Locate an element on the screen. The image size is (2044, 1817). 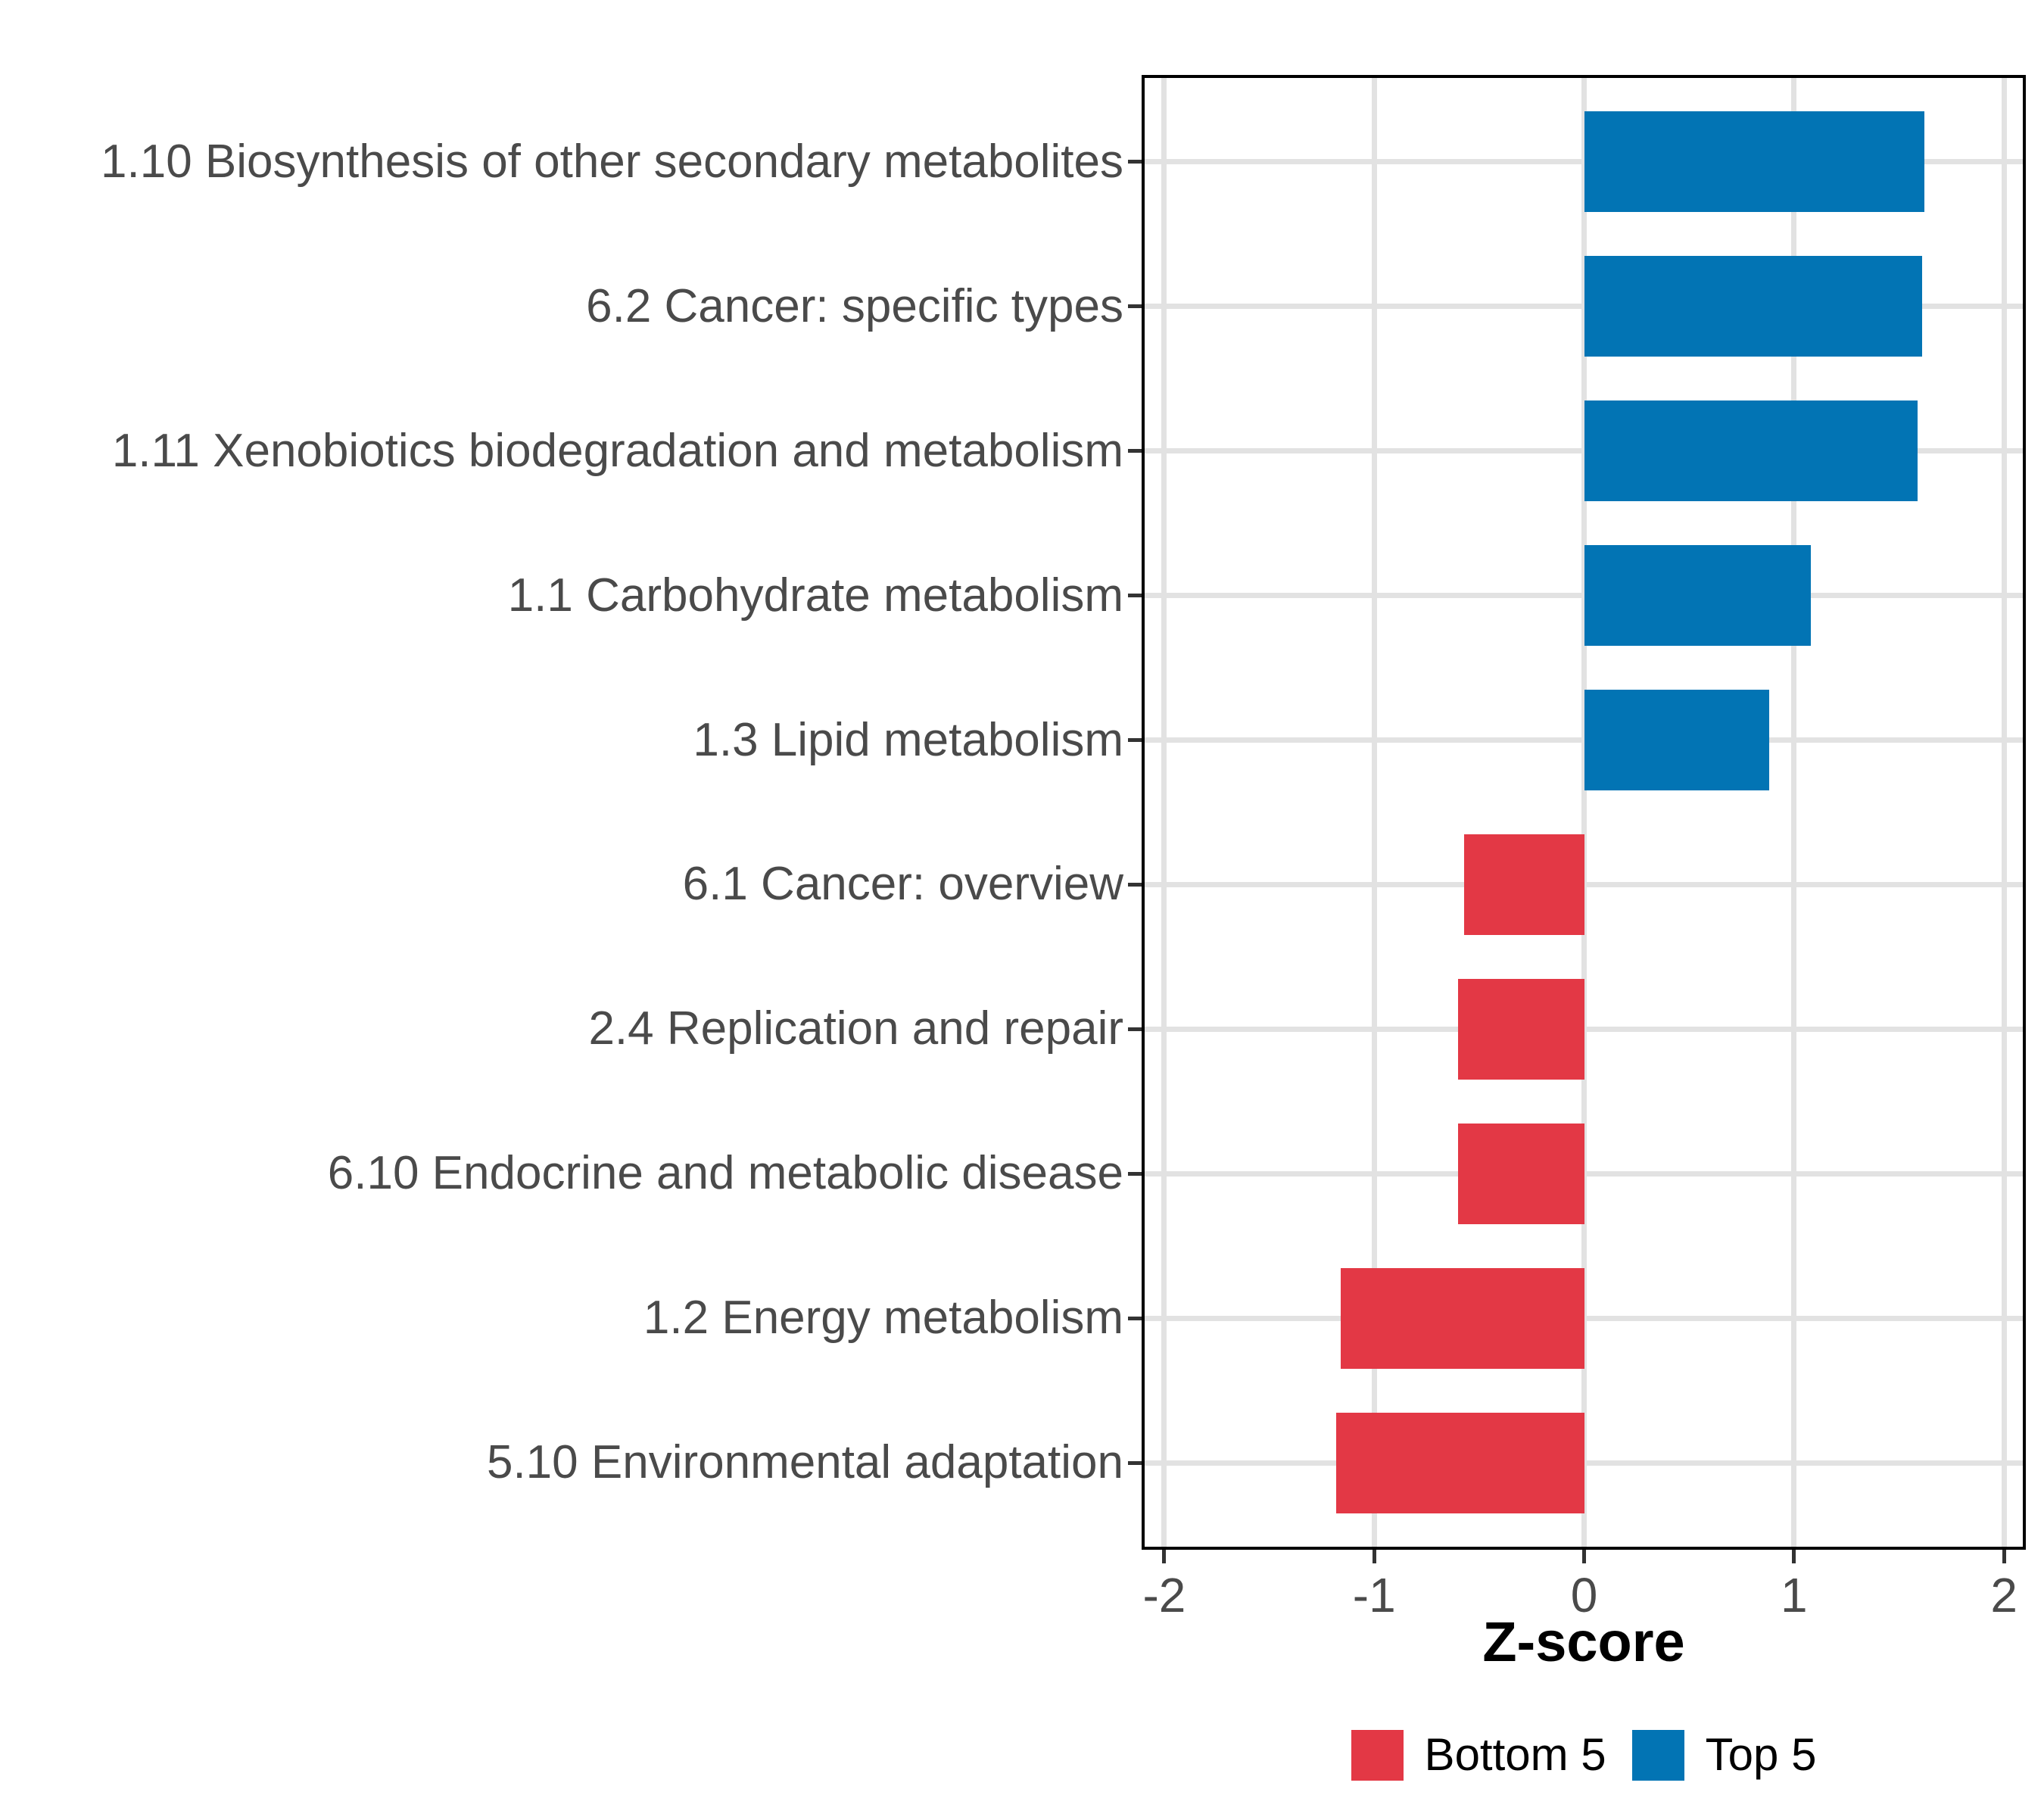
legend-entry-bottom5: Bottom 5 is located at coordinates (1478, 1754).